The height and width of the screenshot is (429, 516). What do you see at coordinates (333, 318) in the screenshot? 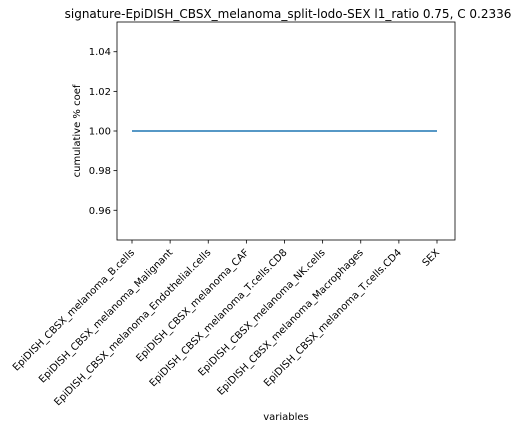
I see `x-tick-label: EpiDISH_CBSX_melanoma_T.cells.CD4` at bounding box center [333, 318].